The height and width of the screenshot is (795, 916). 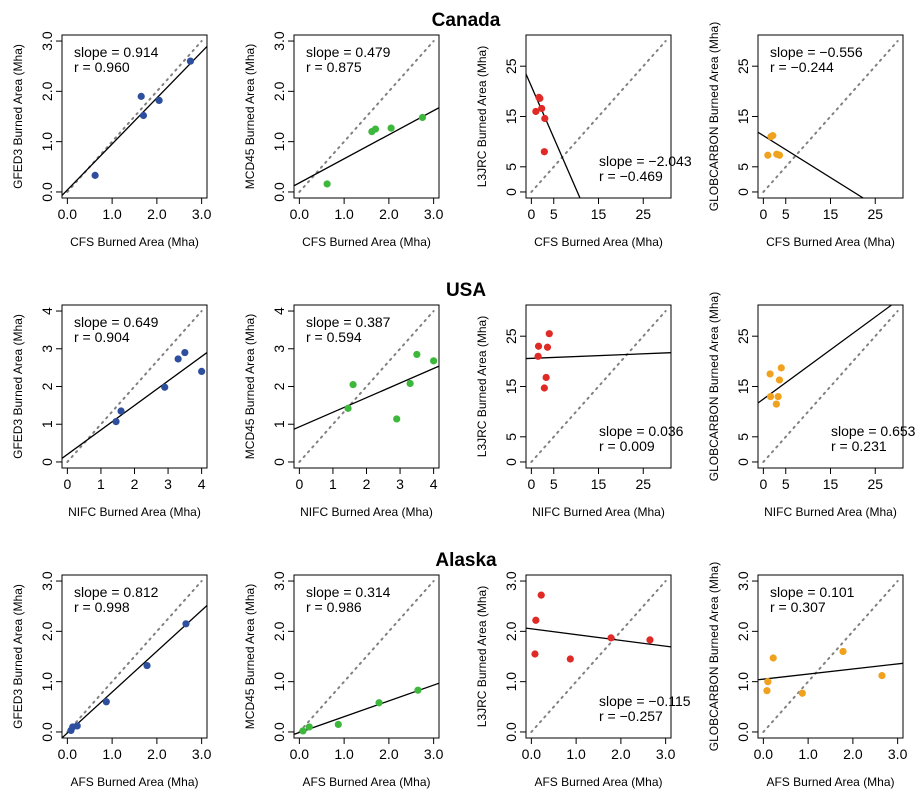 What do you see at coordinates (811, 164) in the screenshot?
I see `regression-line` at bounding box center [811, 164].